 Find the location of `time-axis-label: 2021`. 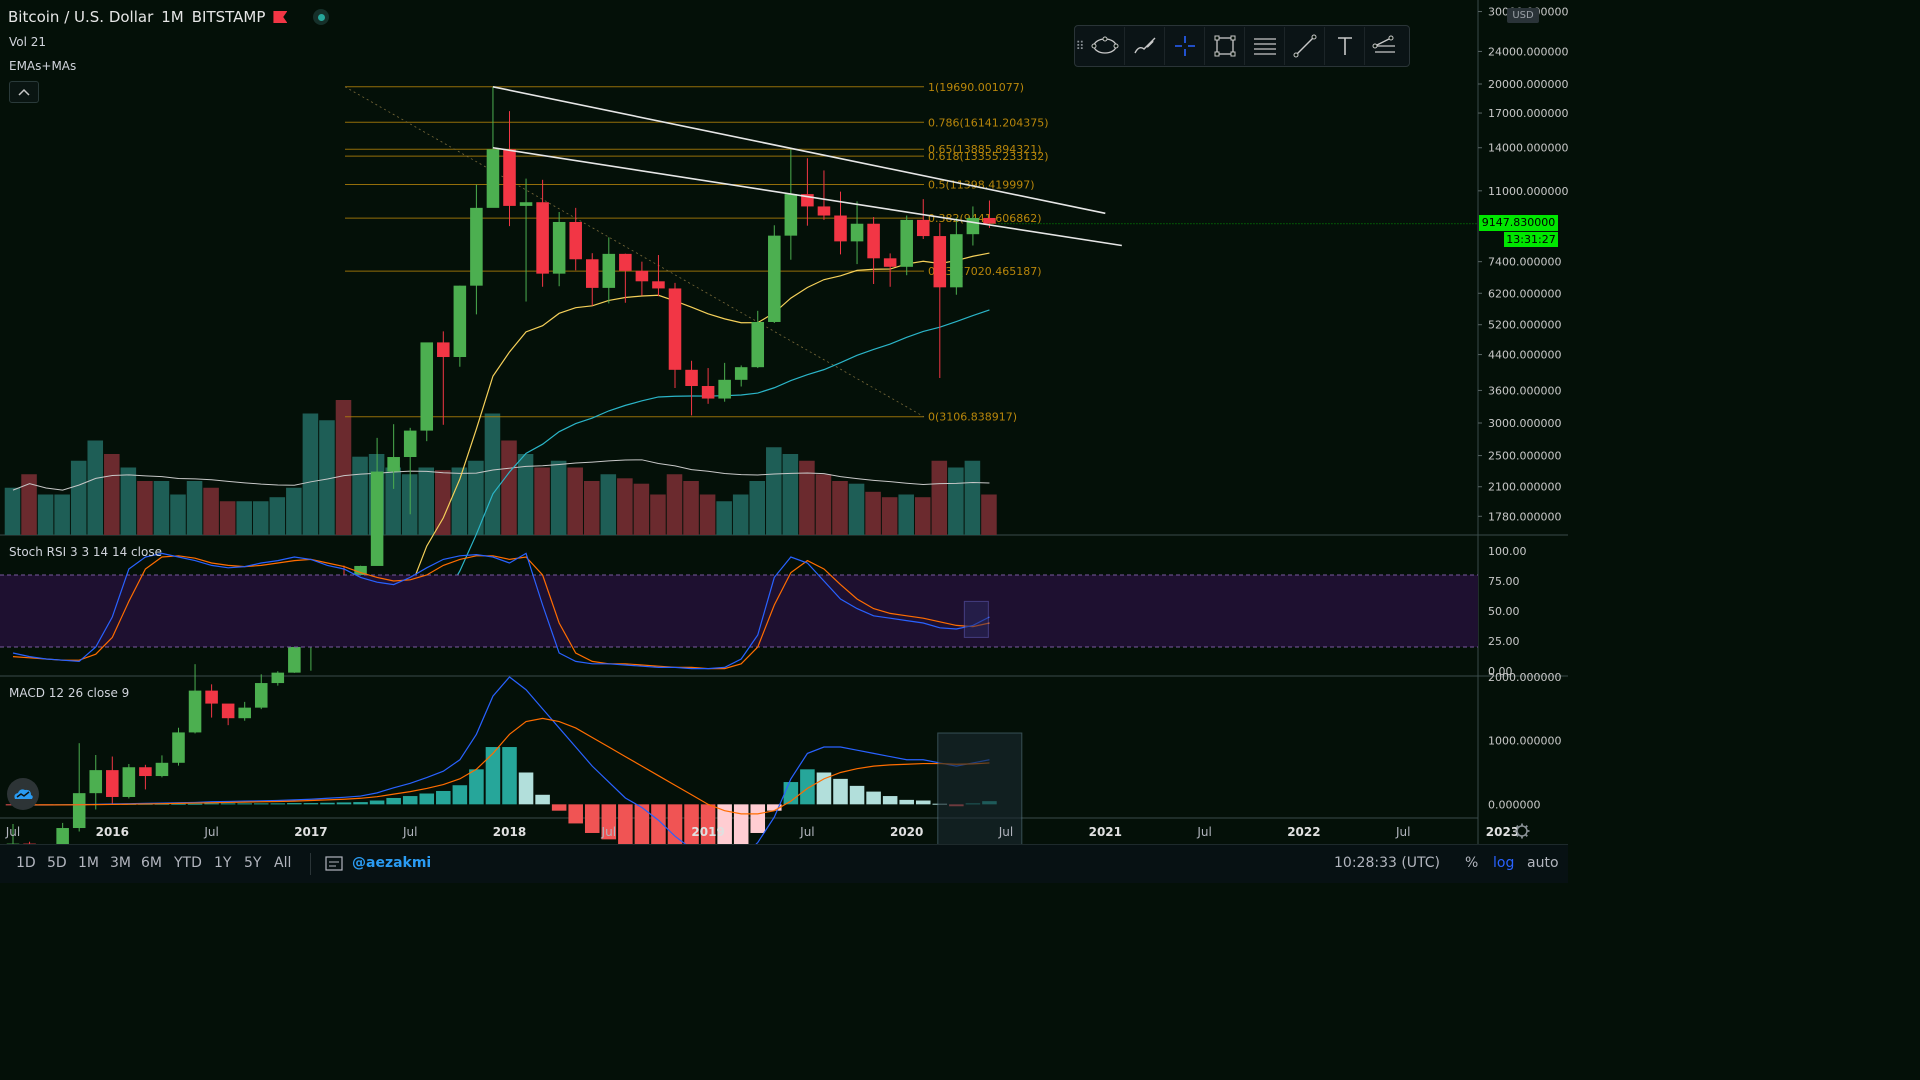

time-axis-label: 2021 is located at coordinates (1105, 832).